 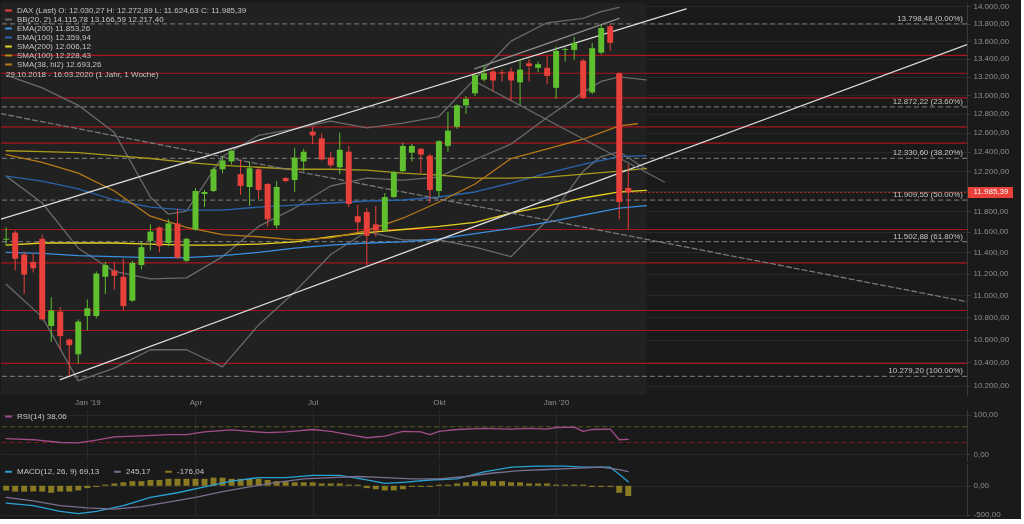 I want to click on y-tick-label: 12.600,00, so click(x=991, y=133).